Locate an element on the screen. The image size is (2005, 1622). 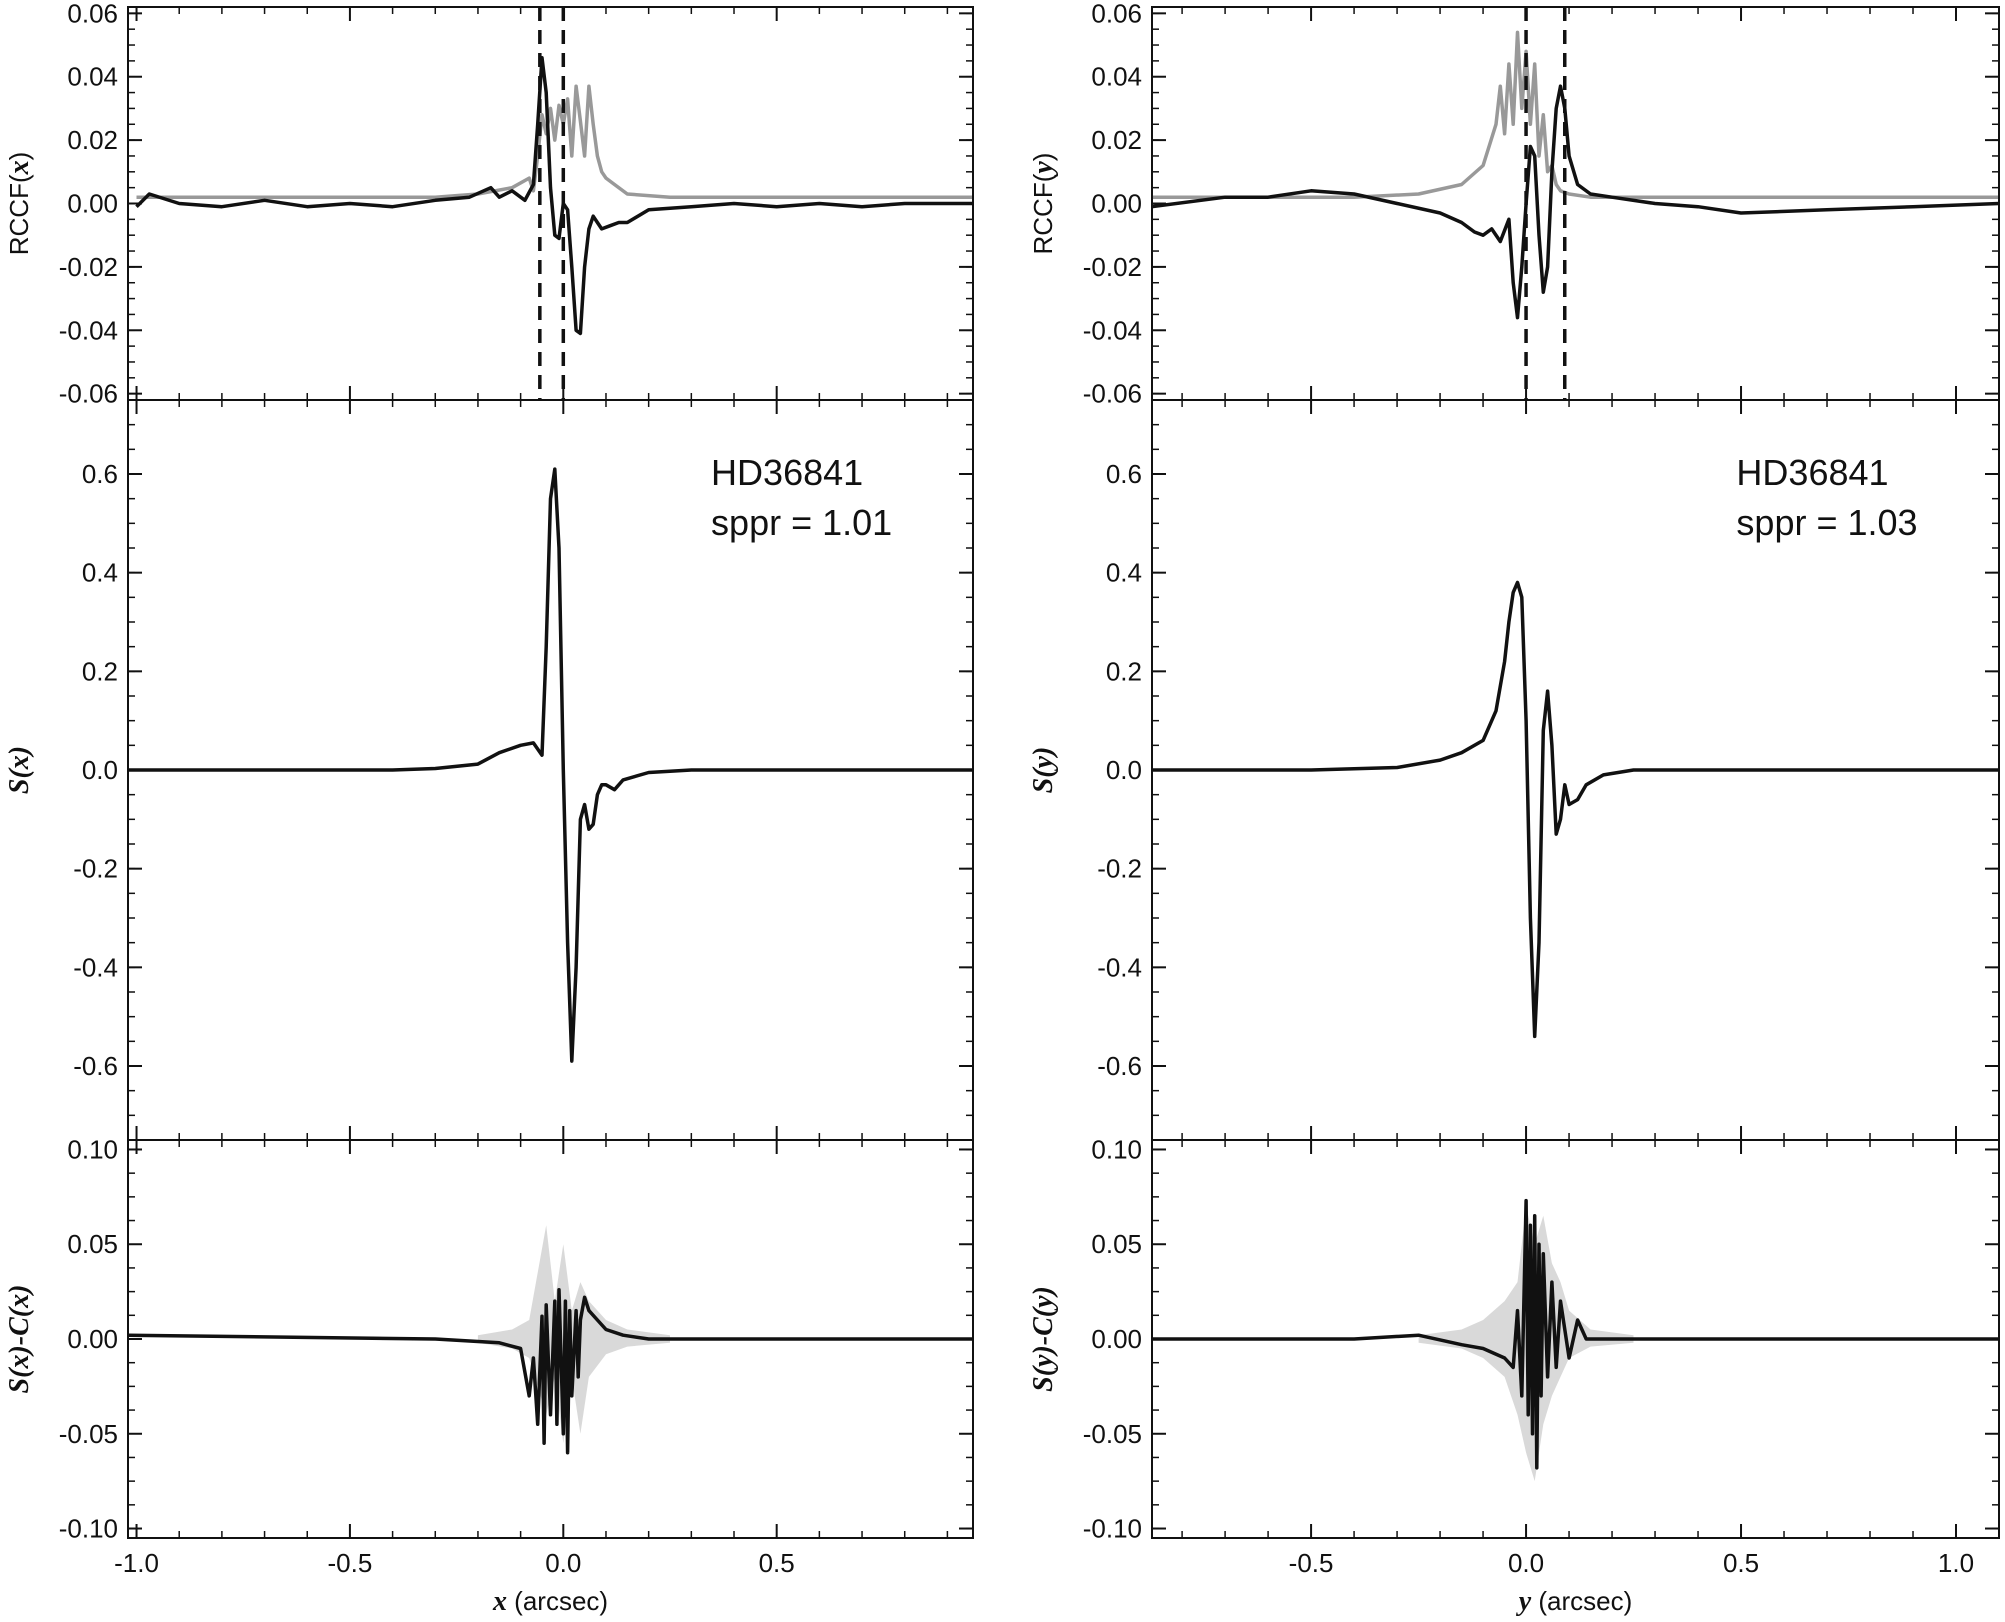
x-axis-title-var: y is located at coordinates (1524, 1601).